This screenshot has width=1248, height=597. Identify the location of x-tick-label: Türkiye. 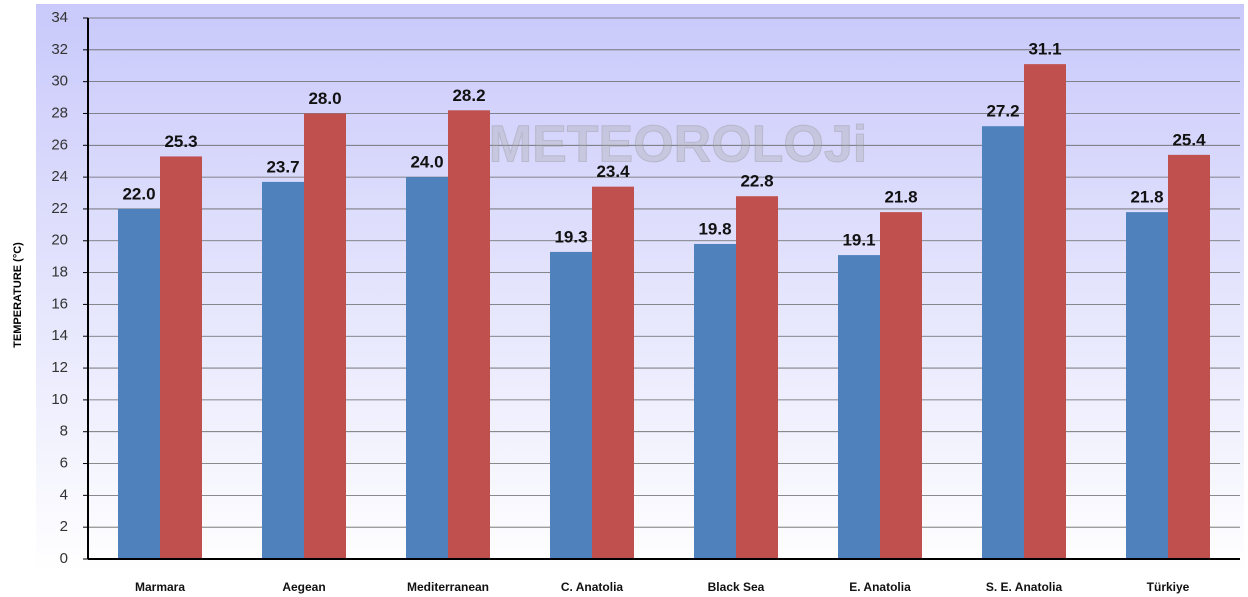
(1168, 587).